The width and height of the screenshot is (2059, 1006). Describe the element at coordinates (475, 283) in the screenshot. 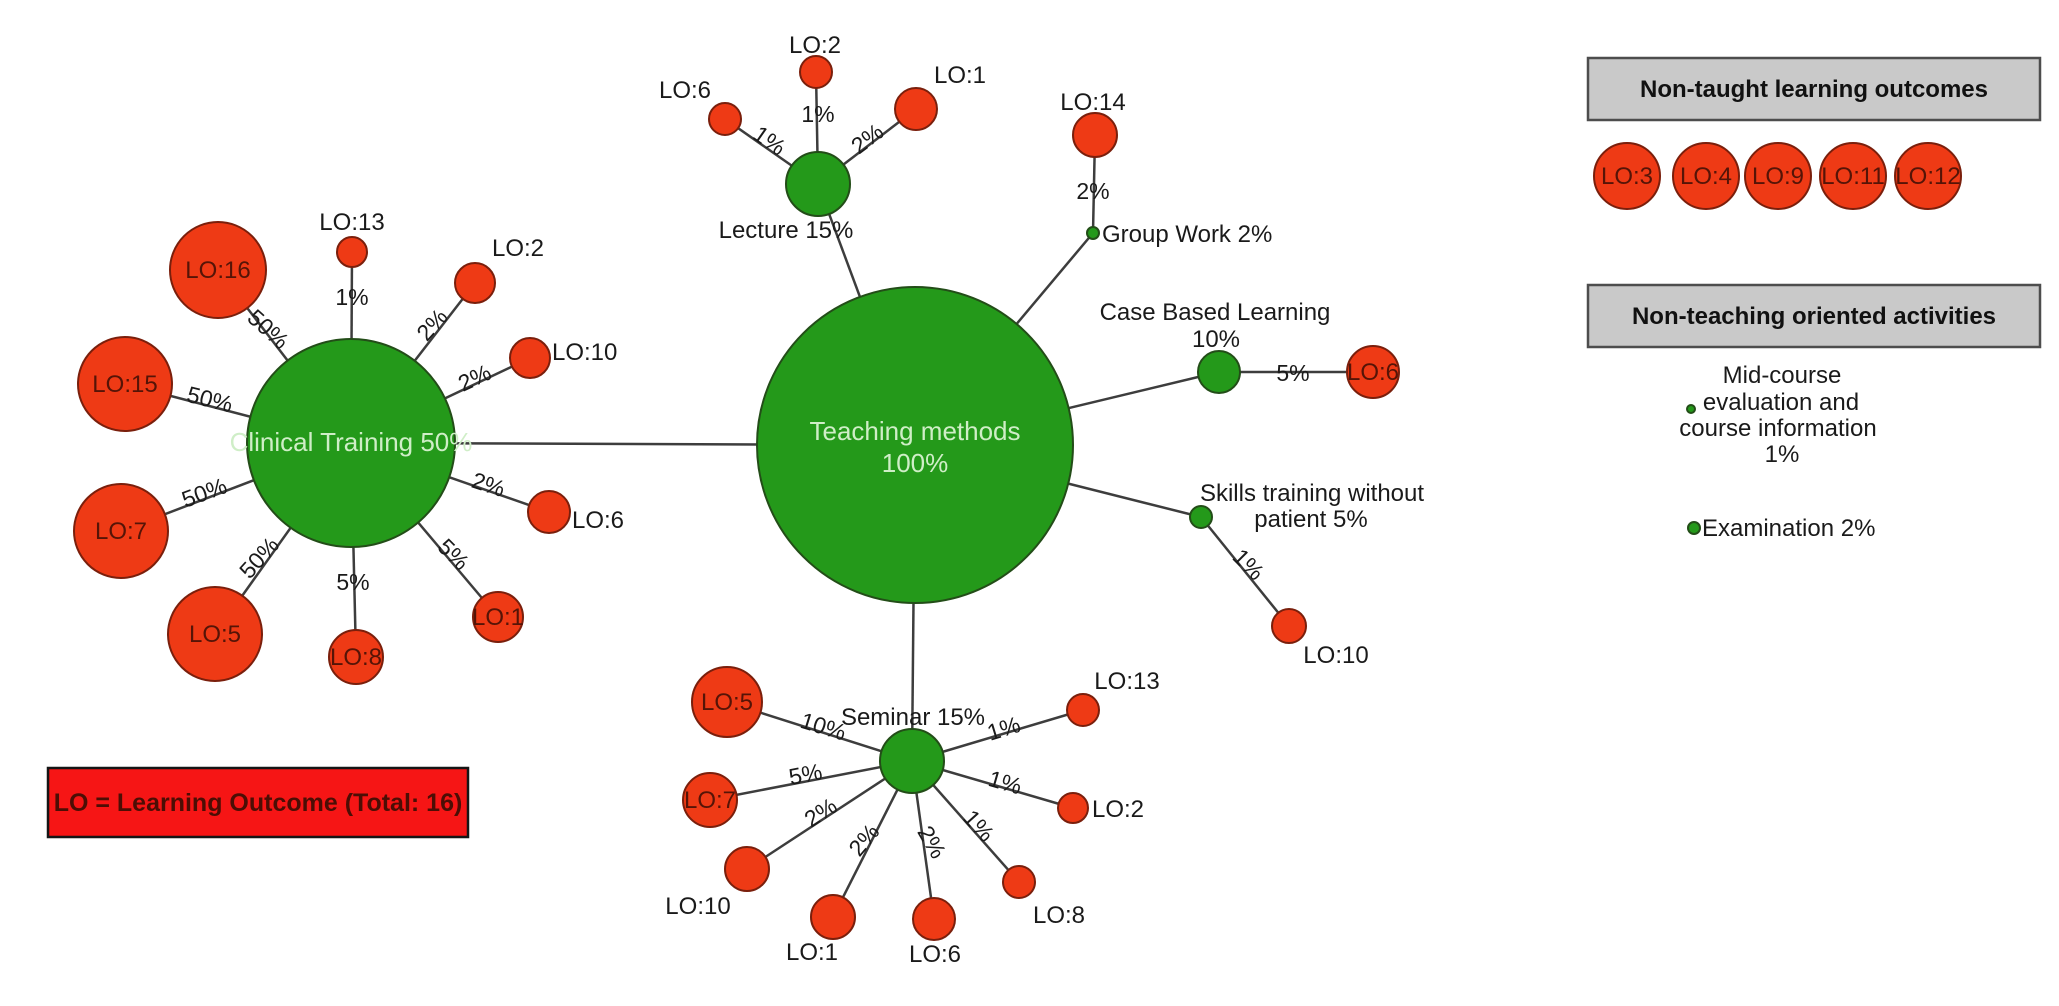

I see `node-clinical-lo2` at that location.